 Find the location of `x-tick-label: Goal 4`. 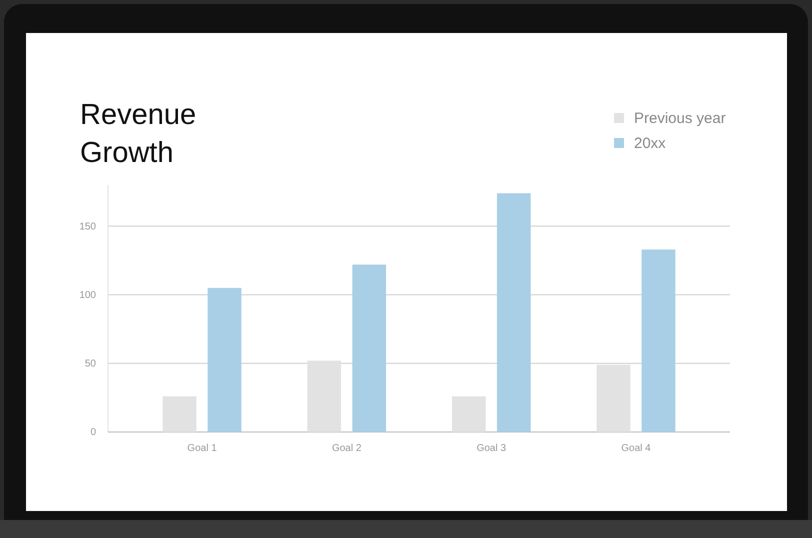

x-tick-label: Goal 4 is located at coordinates (636, 448).